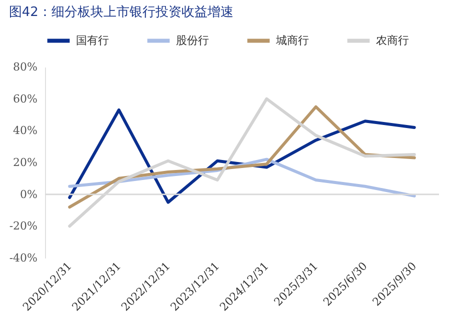 Image resolution: width=460 pixels, height=323 pixels. I want to click on legend-label: 股份行, so click(192, 40).